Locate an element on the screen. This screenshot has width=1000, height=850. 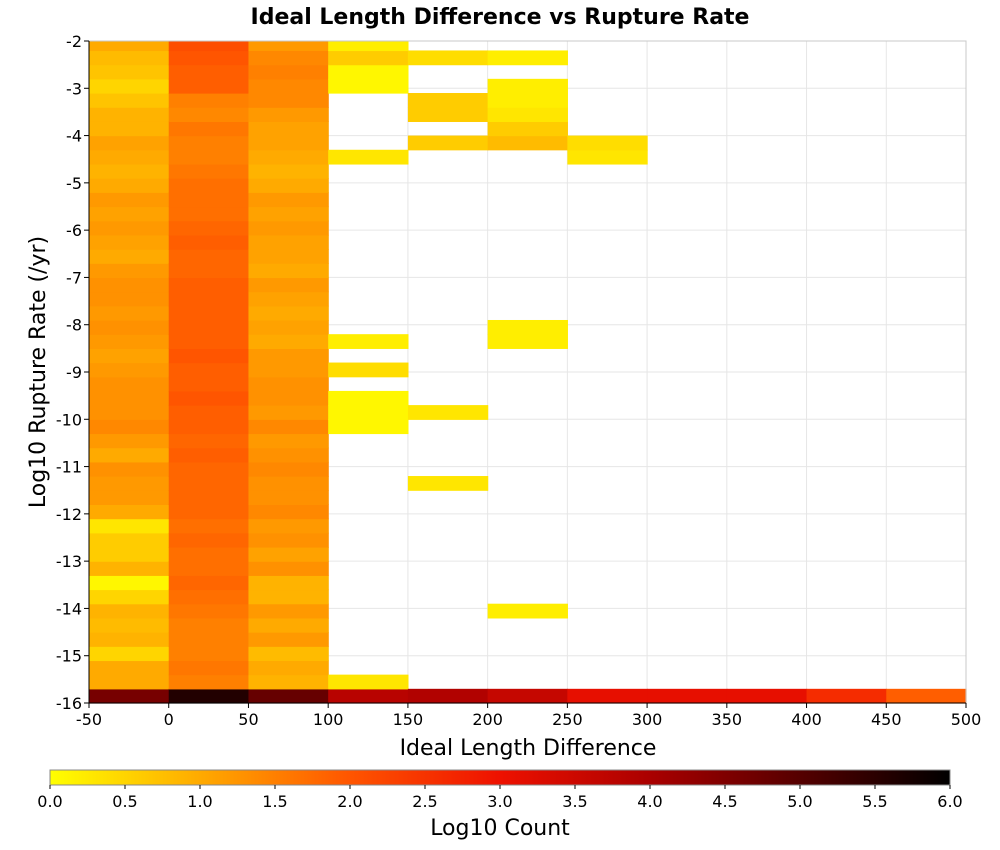
colorbar-tick-label: 6.0 is located at coordinates (949, 801).